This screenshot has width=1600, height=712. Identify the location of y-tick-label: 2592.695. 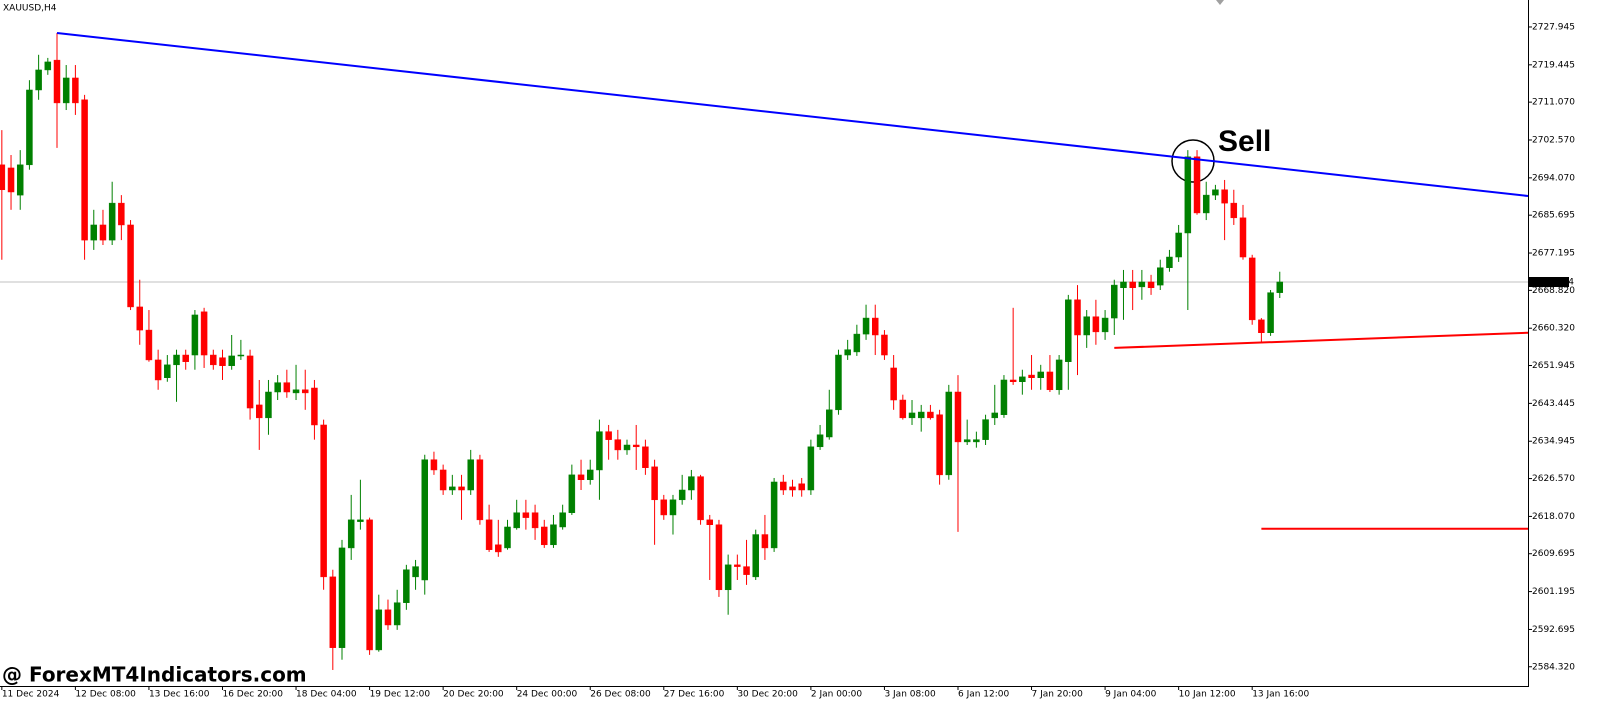
(1553, 630).